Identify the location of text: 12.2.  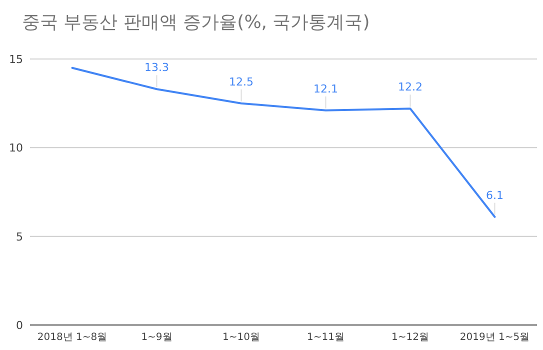
(410, 87).